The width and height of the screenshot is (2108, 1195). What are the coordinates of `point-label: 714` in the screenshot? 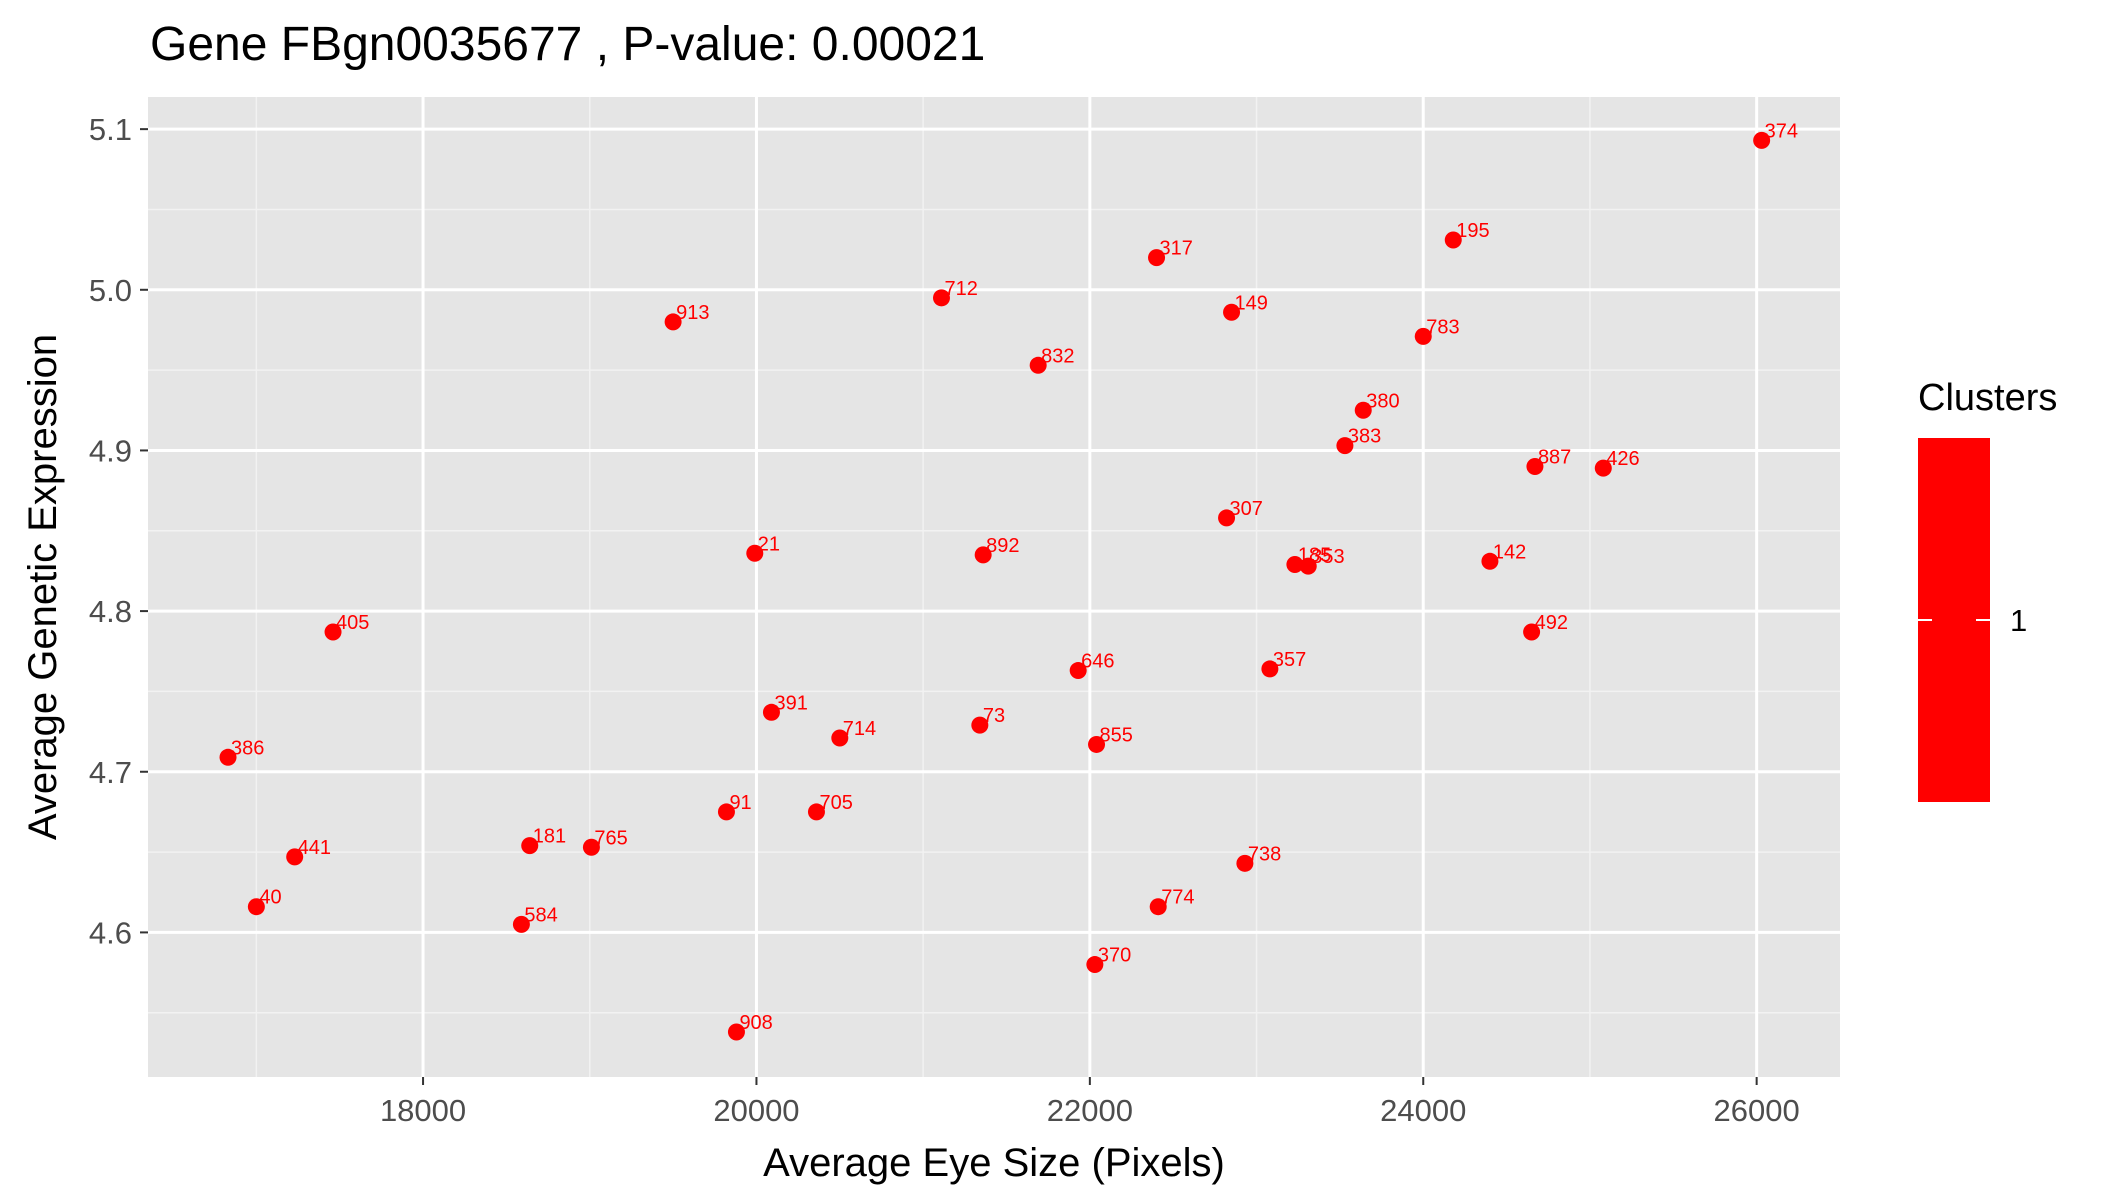 It's located at (859, 729).